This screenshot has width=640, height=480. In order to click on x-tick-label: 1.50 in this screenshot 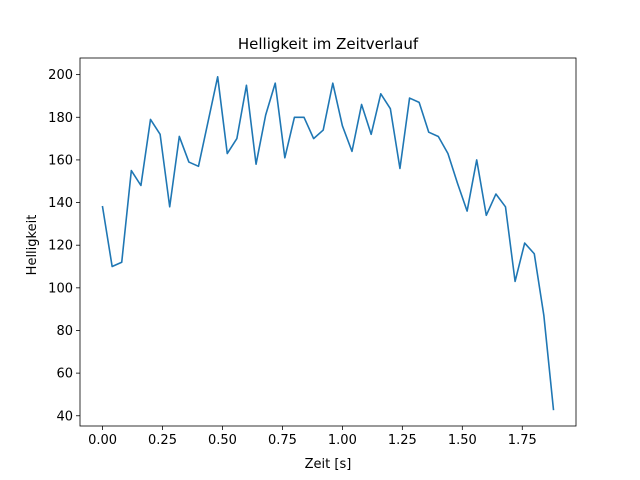, I will do `click(462, 440)`.